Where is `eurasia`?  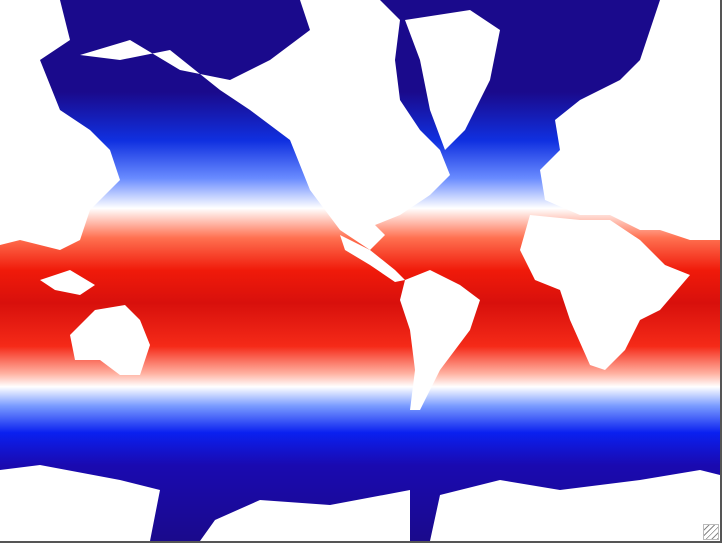
eurasia is located at coordinates (630, 120).